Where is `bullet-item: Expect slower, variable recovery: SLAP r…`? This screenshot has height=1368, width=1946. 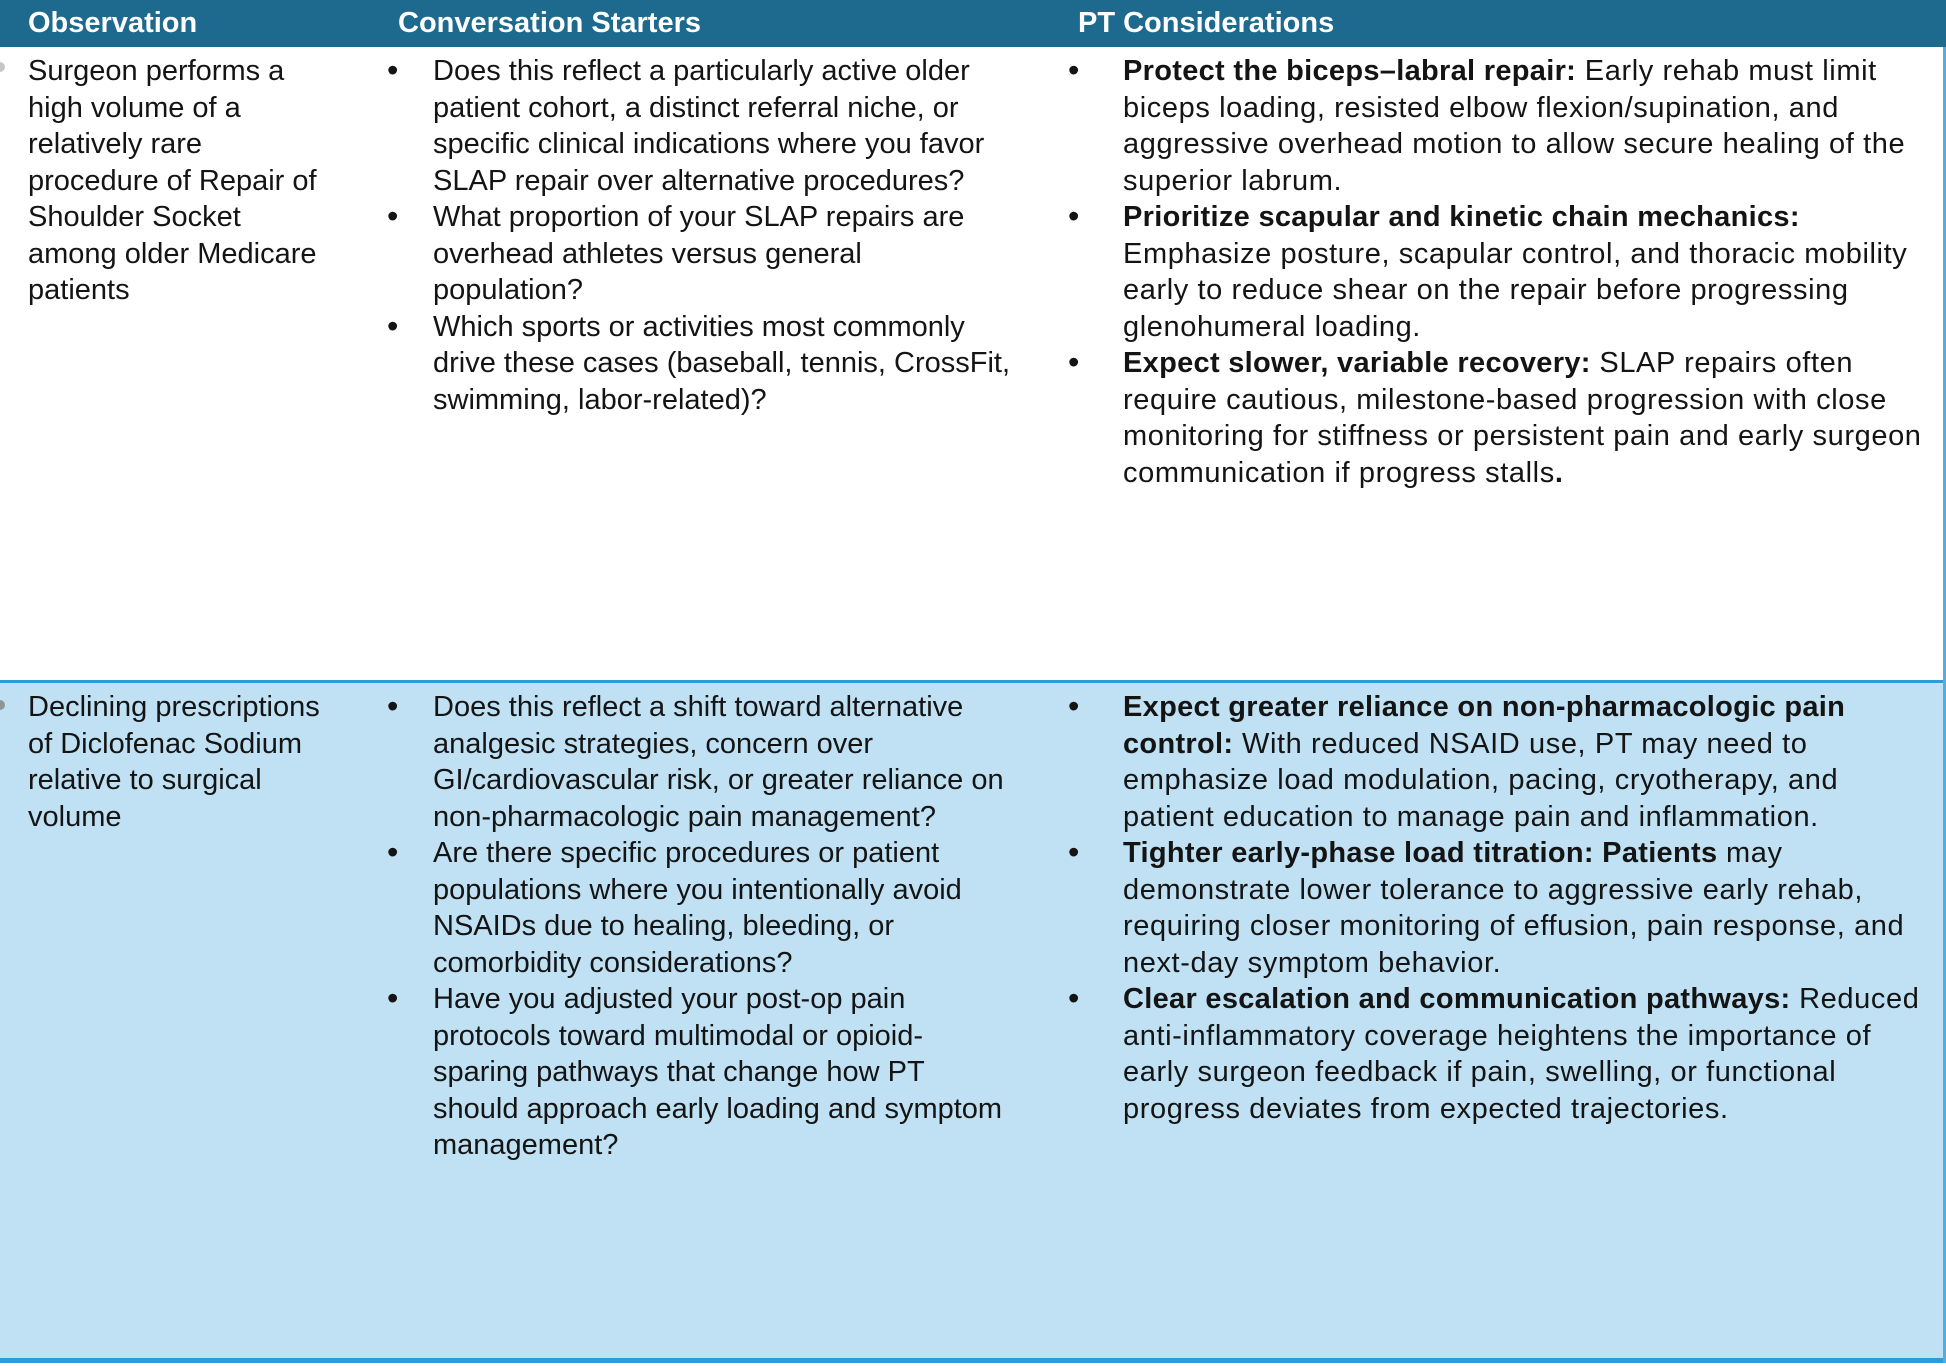 bullet-item: Expect slower, variable recovery: SLAP r… is located at coordinates (1501, 417).